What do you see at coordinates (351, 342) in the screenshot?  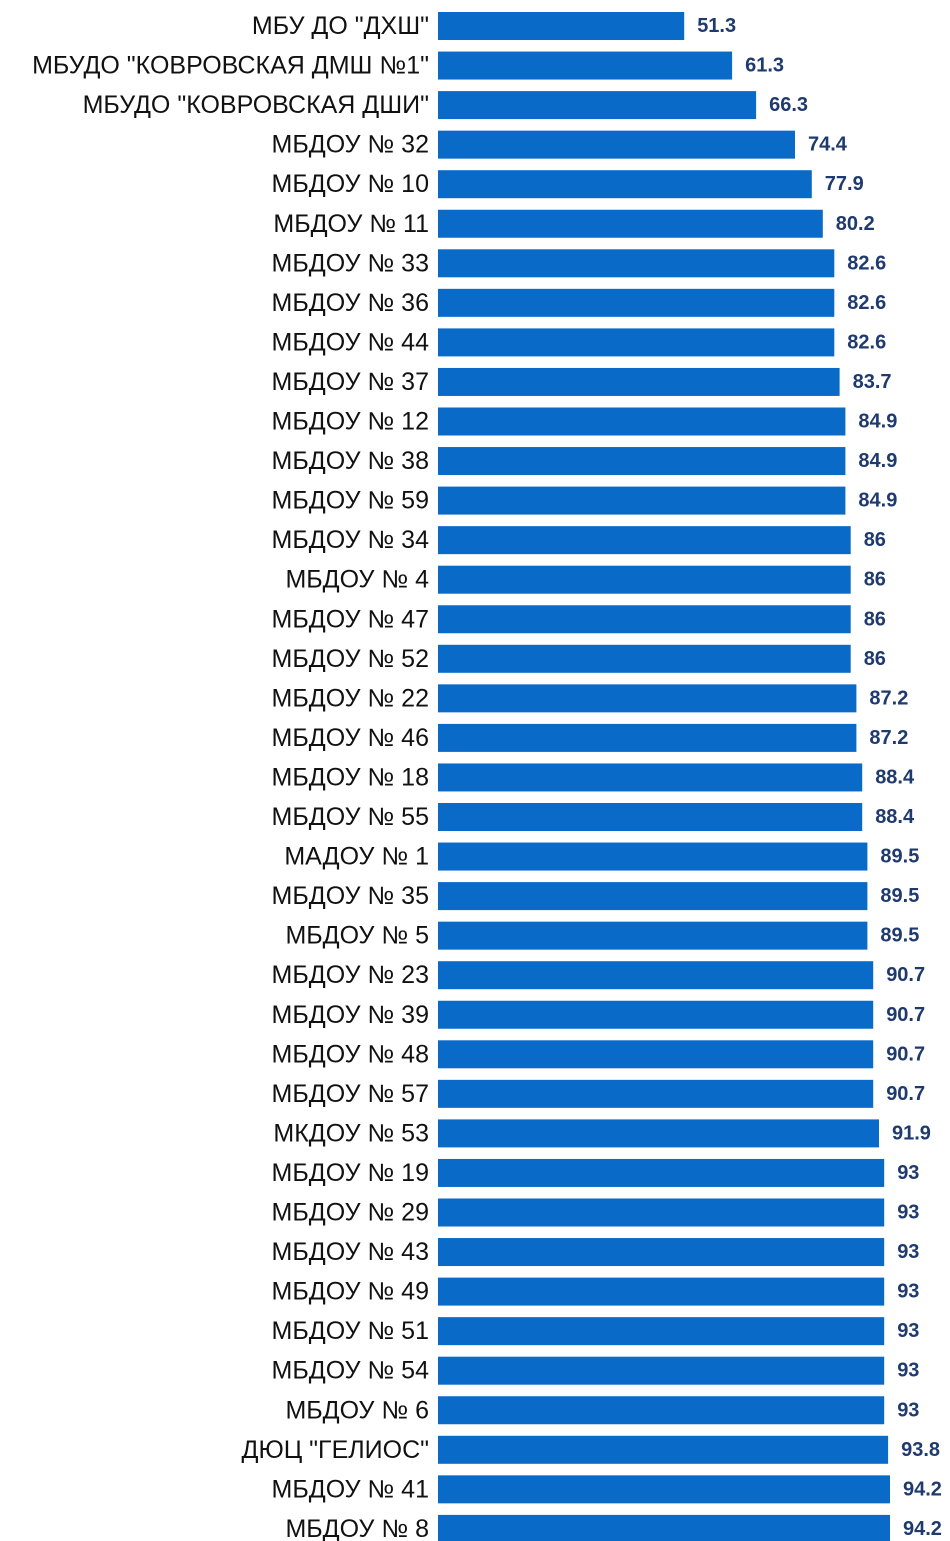 I see `category-label: МБДОУ № 44` at bounding box center [351, 342].